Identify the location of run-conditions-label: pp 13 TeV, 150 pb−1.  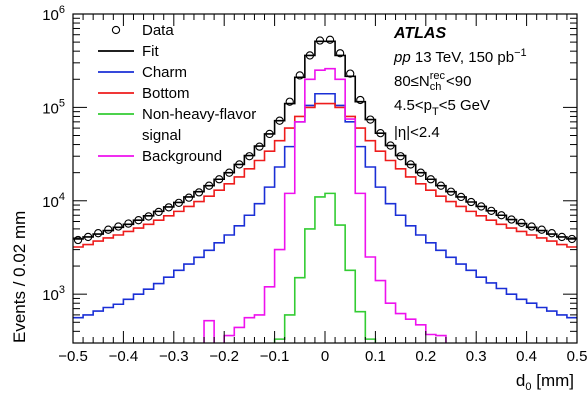
(460, 56).